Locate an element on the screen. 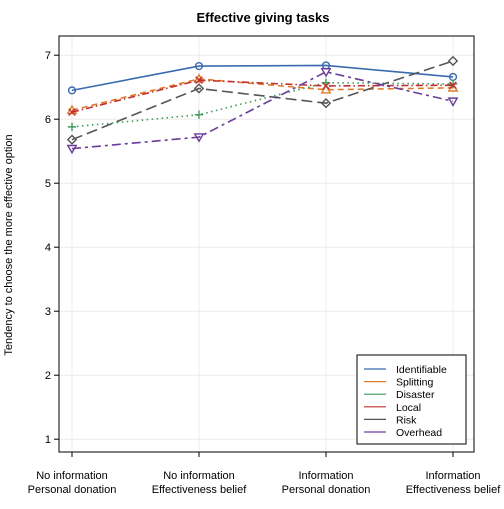 The height and width of the screenshot is (509, 504). legend-box is located at coordinates (411, 399).